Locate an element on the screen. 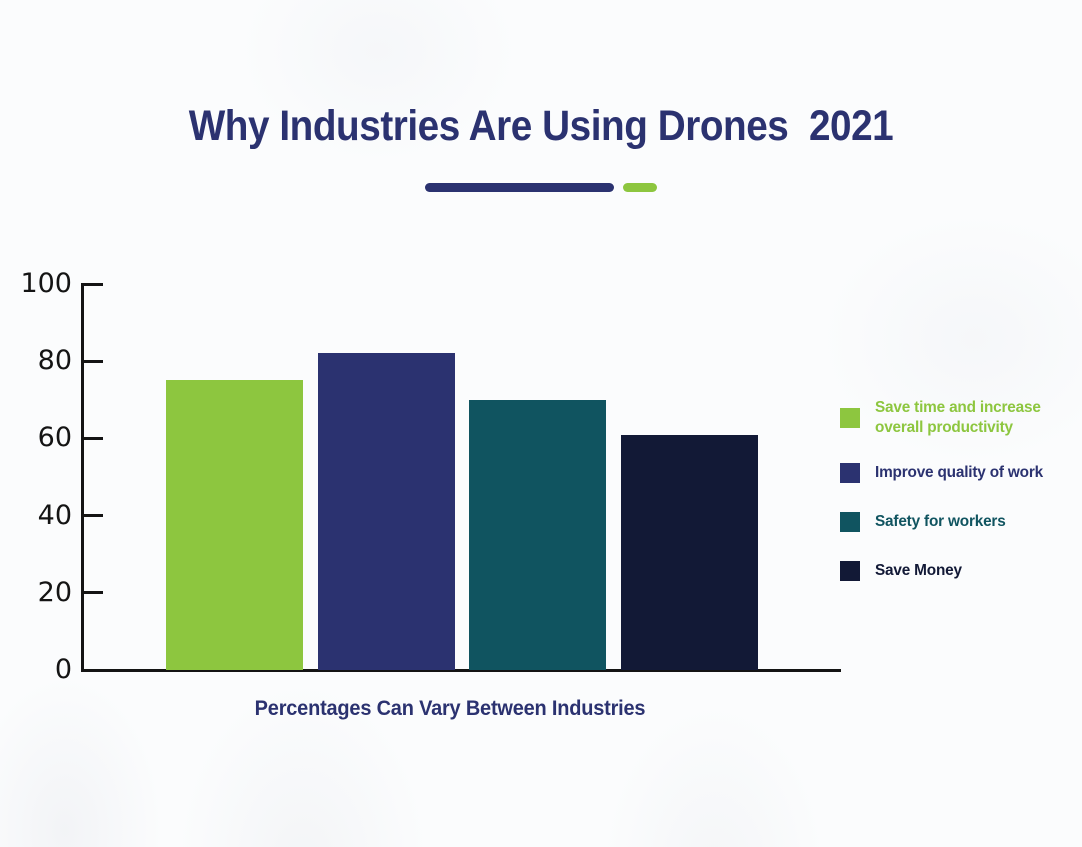 The height and width of the screenshot is (847, 1082). title-divider is located at coordinates (541, 187).